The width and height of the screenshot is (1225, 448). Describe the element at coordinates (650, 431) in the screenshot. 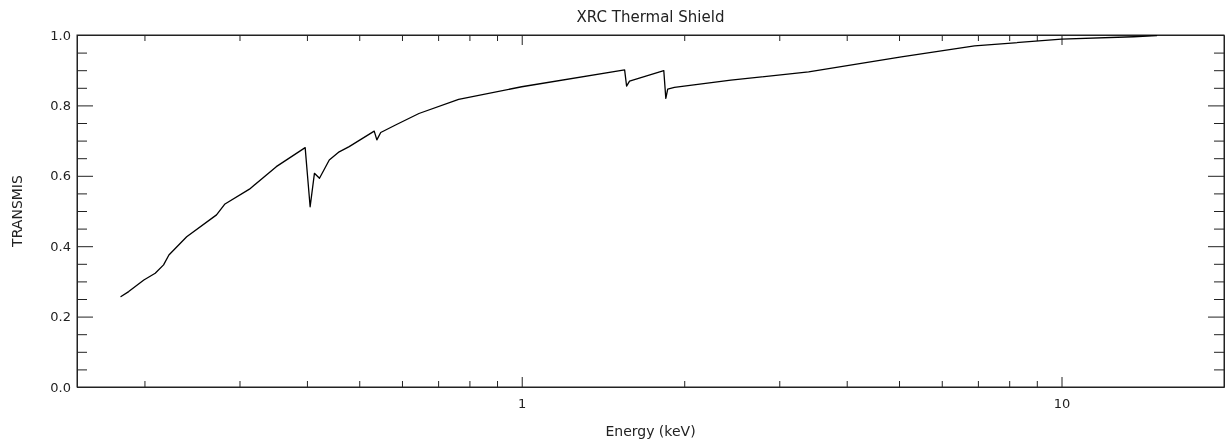

I see `x-axis-title: Energy (keV)` at that location.